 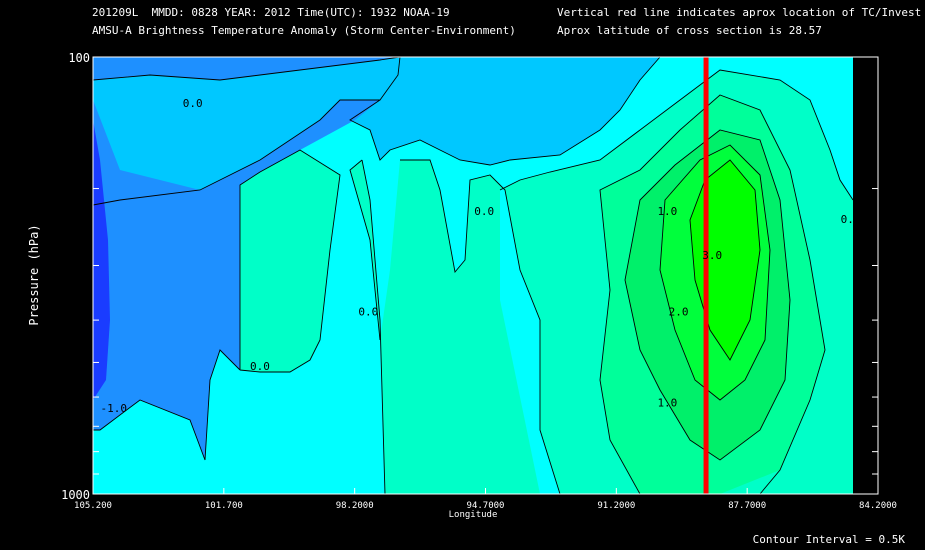 I want to click on x-tick-label: 105.200, so click(x=93, y=506).